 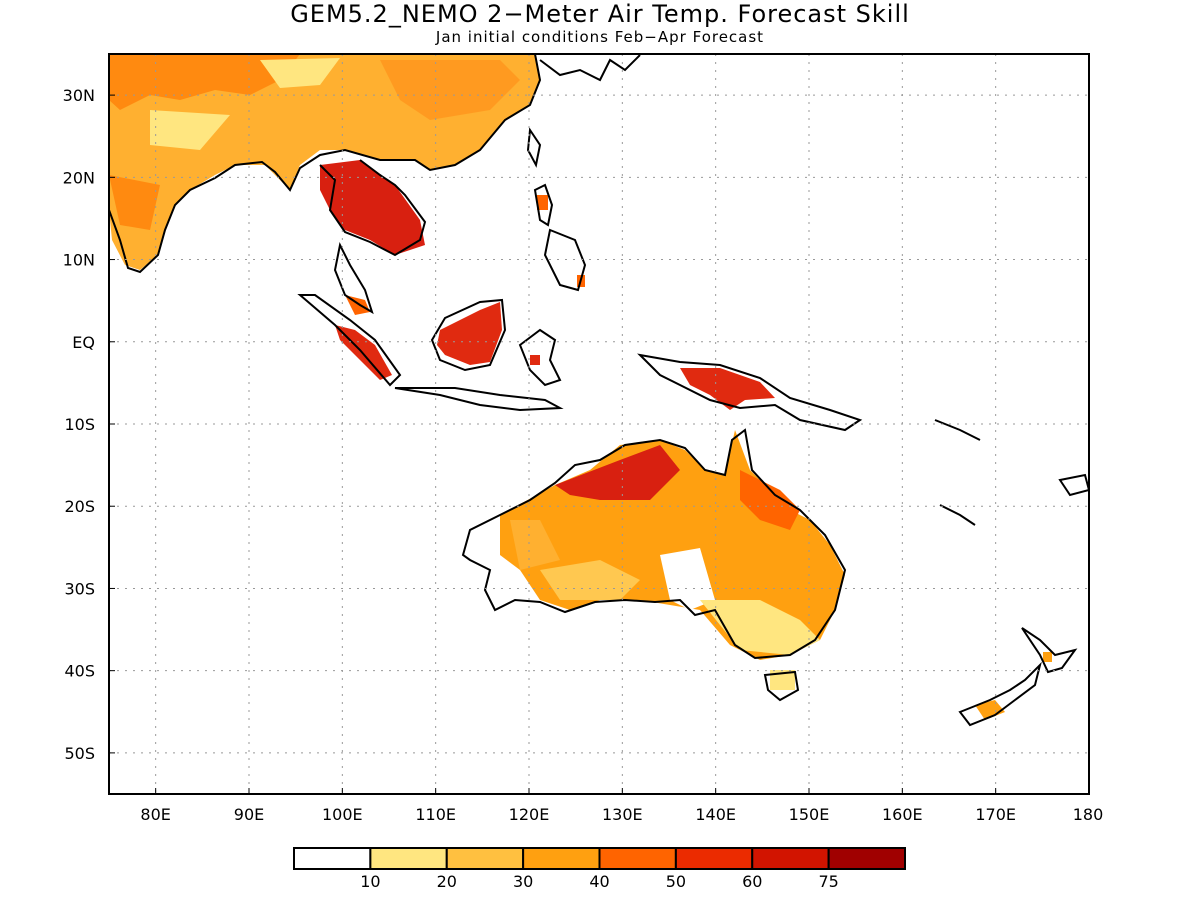 What do you see at coordinates (995, 814) in the screenshot?
I see `lon-label: 170E` at bounding box center [995, 814].